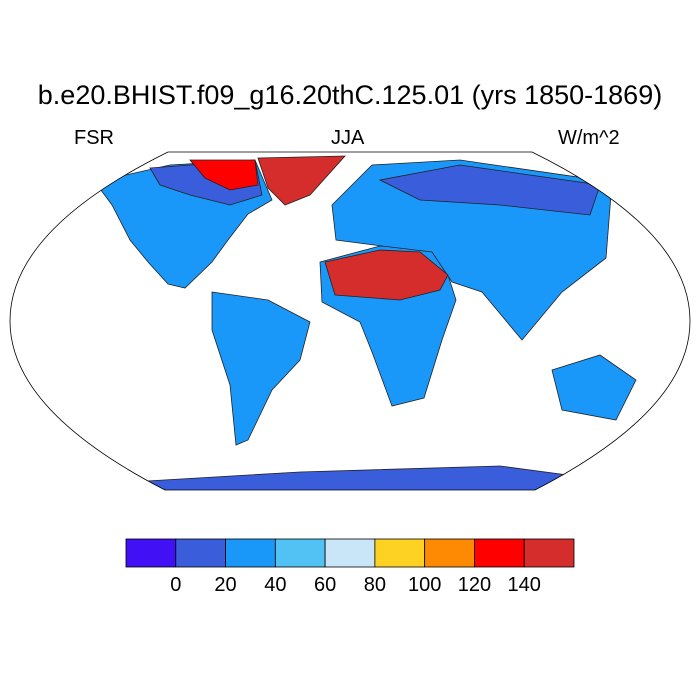 Image resolution: width=700 pixels, height=700 pixels. I want to click on siberia, so click(489, 190).